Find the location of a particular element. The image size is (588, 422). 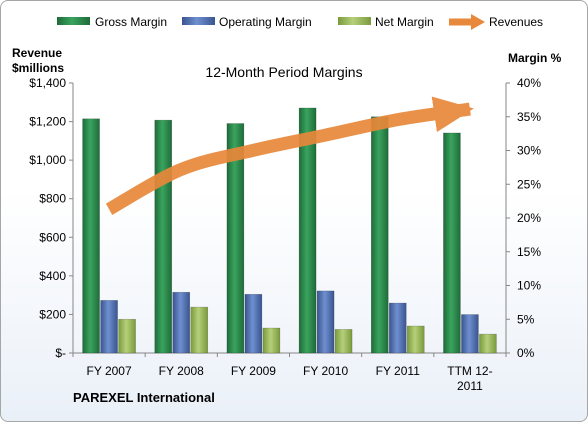

legend-label-gross-margin: Gross Margin is located at coordinates (131, 22).